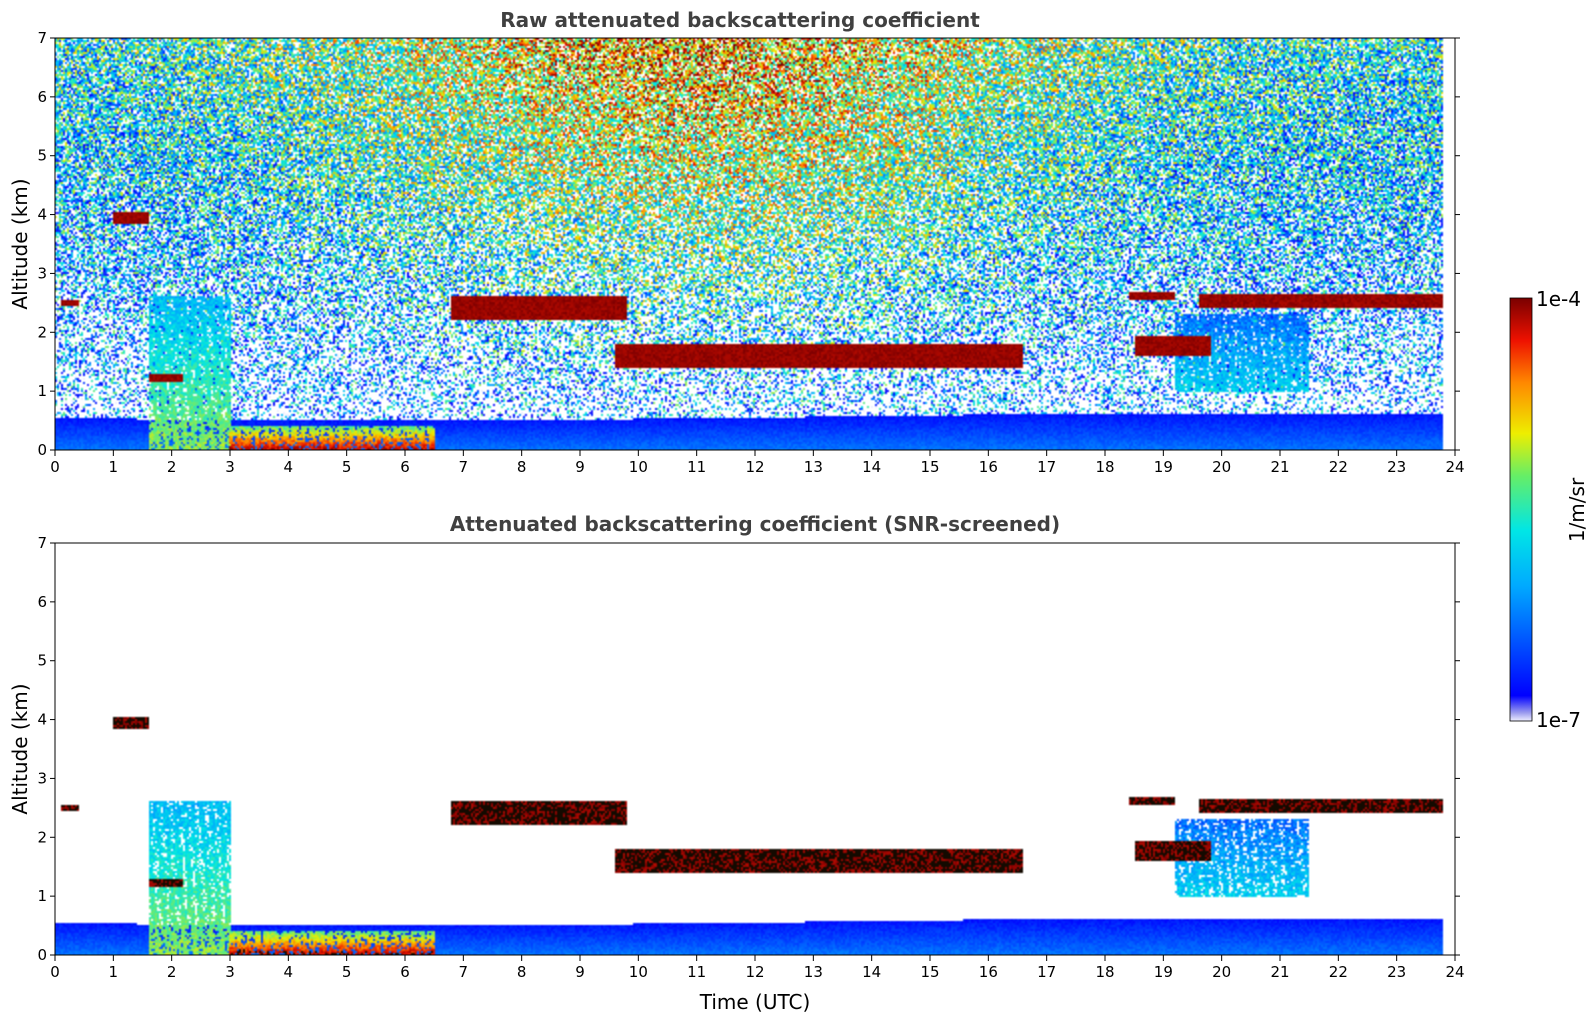 Image resolution: width=1595 pixels, height=1020 pixels. Describe the element at coordinates (464, 467) in the screenshot. I see `top-x-tick-label: 7` at that location.